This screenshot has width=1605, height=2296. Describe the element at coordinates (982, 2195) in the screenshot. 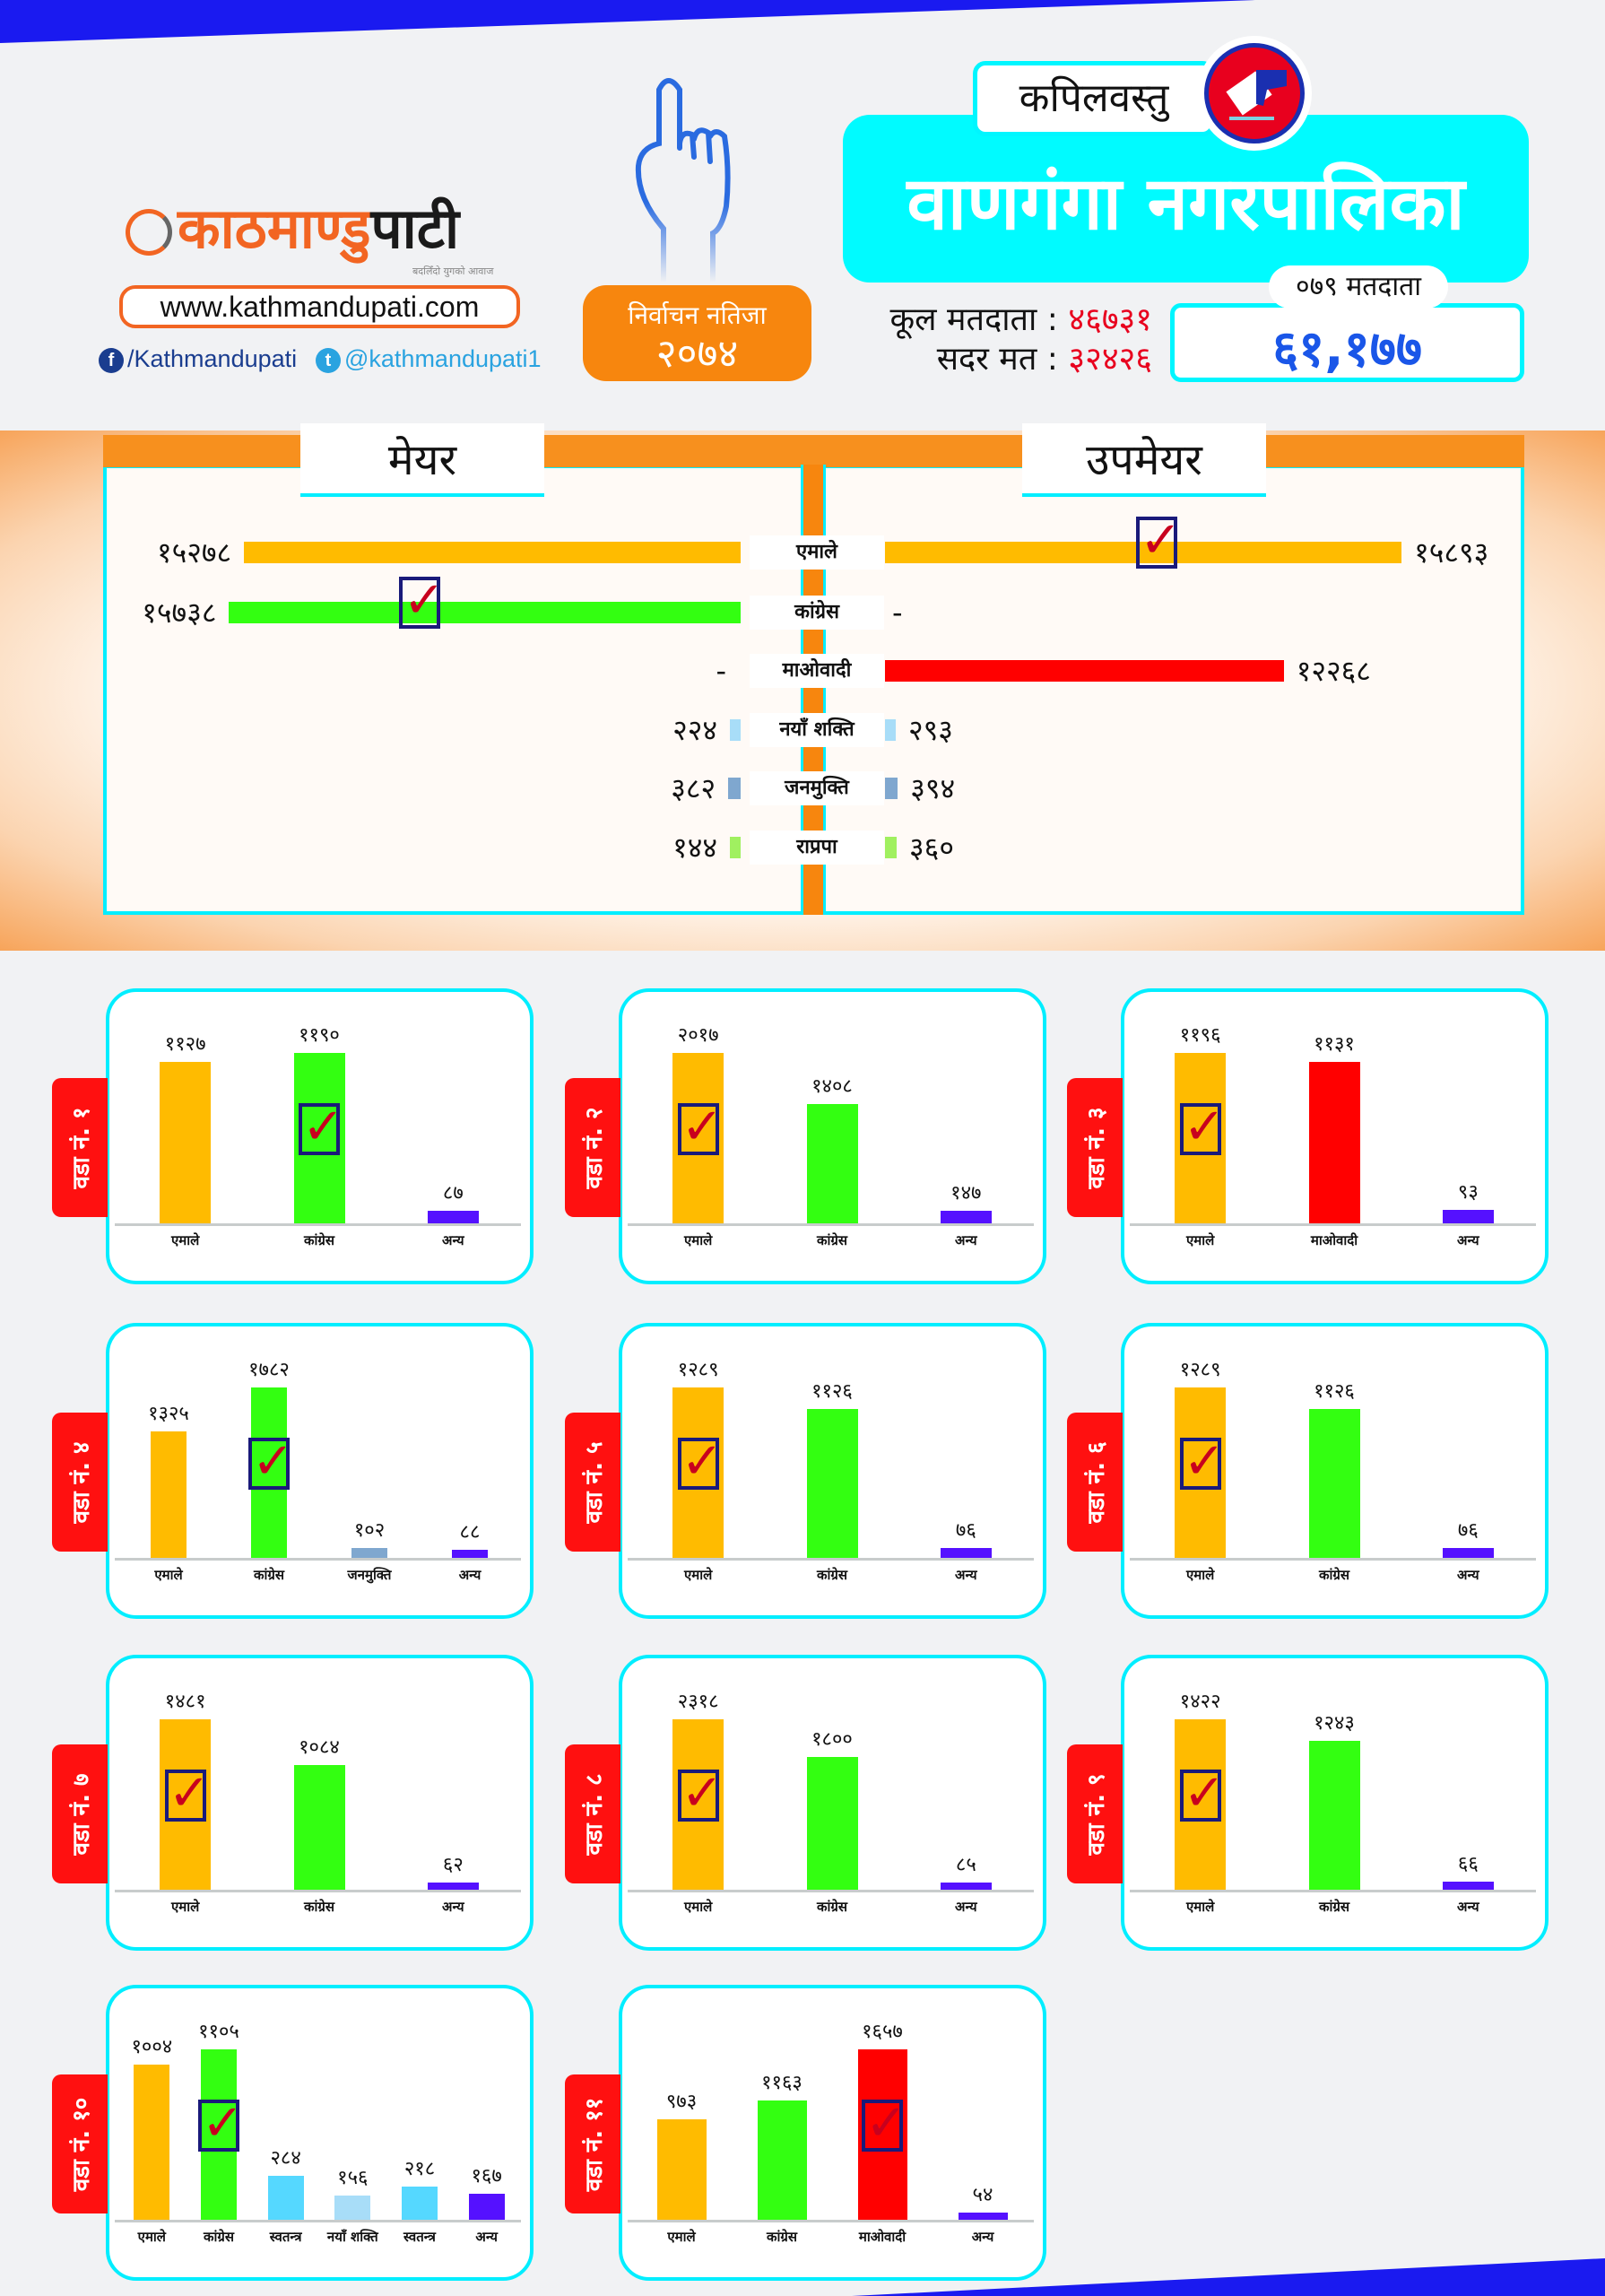

I see `bar-value-label: ५४` at that location.